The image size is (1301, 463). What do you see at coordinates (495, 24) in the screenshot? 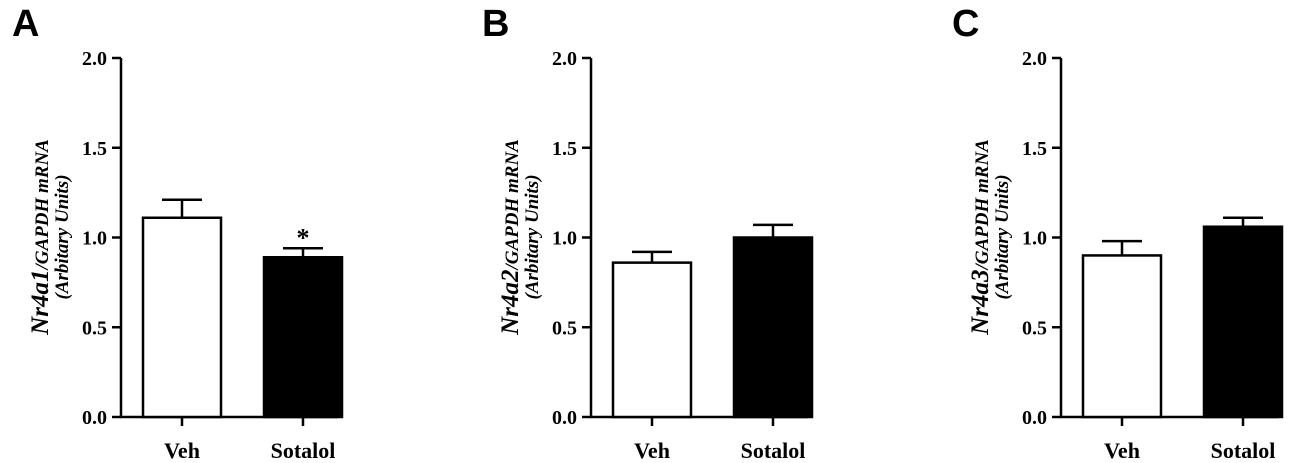
I see `panel-letter: B` at bounding box center [495, 24].